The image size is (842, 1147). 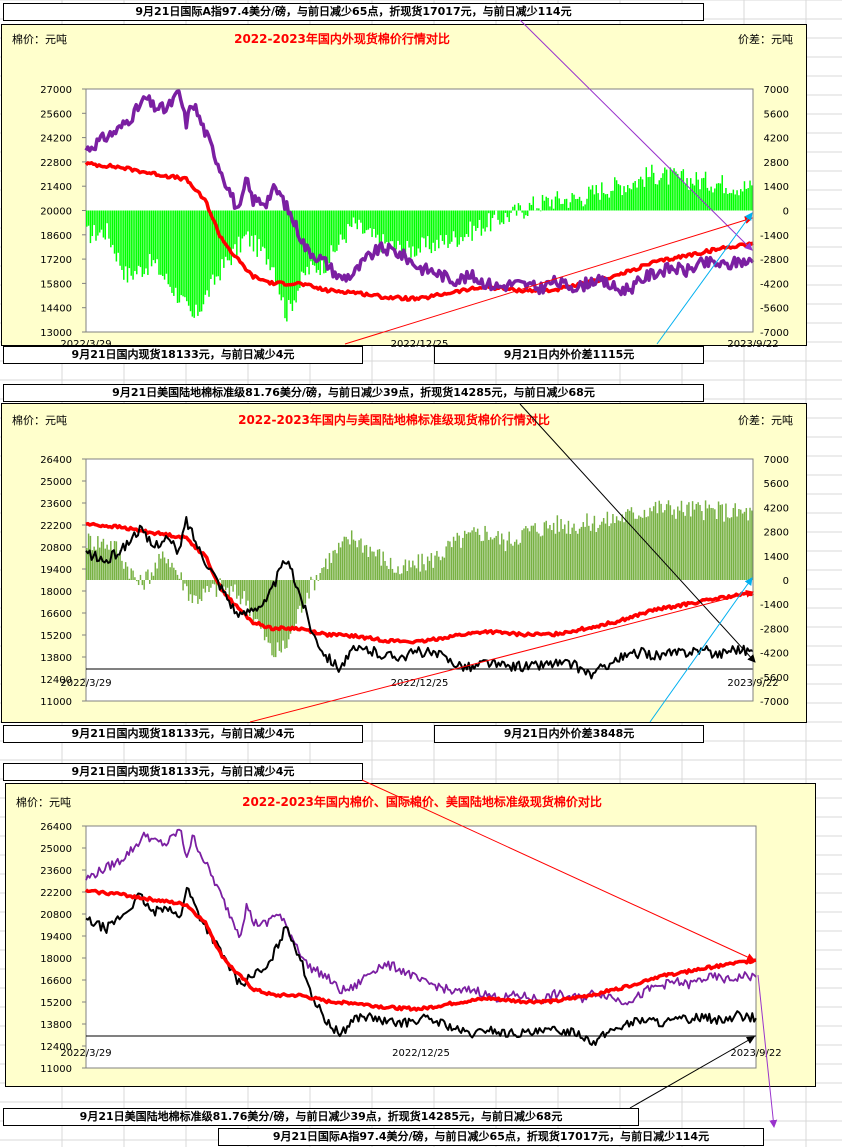 What do you see at coordinates (774, 678) in the screenshot?
I see `y-tick-label-right: -5600` at bounding box center [774, 678].